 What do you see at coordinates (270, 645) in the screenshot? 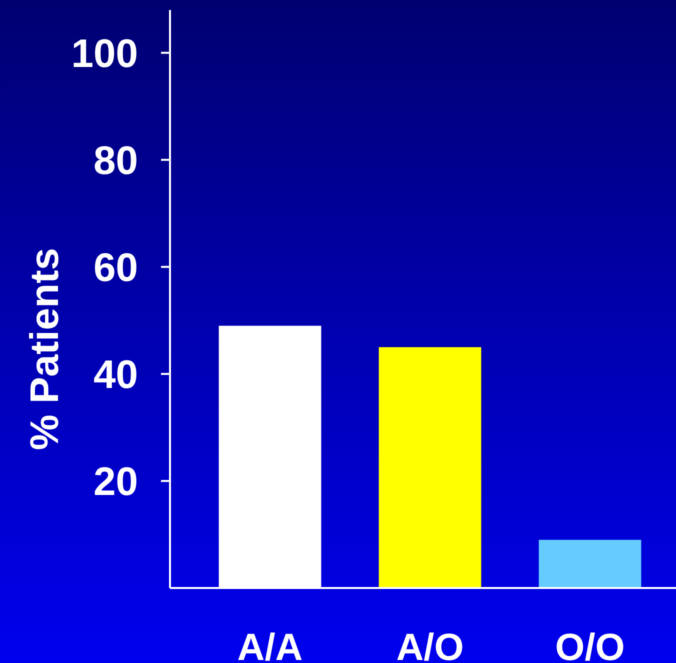
I see `x-tick-label: A/A` at bounding box center [270, 645].